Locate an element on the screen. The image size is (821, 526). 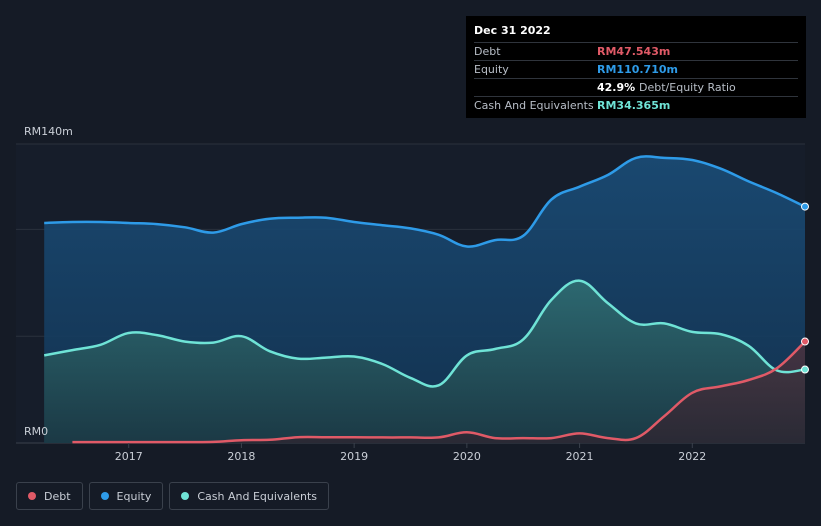
ratio-value: 42.9% is located at coordinates (616, 87).